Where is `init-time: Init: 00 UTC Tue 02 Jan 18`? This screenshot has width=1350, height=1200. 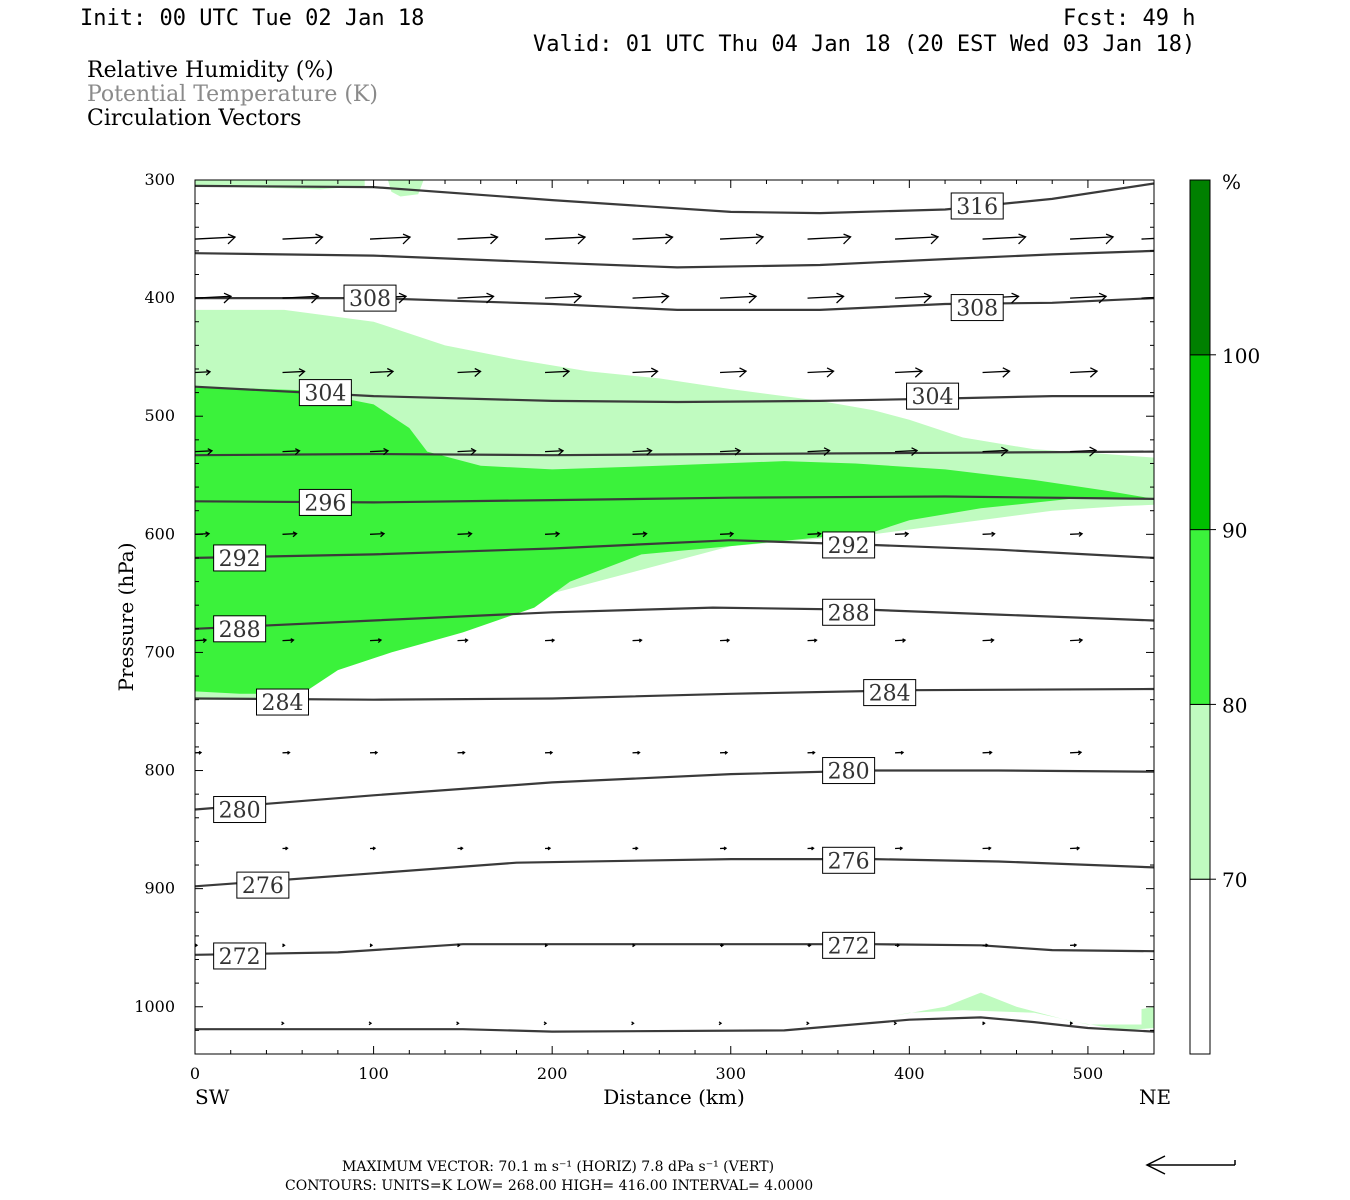
init-time: Init: 00 UTC Tue 02 Jan 18 is located at coordinates (252, 18).